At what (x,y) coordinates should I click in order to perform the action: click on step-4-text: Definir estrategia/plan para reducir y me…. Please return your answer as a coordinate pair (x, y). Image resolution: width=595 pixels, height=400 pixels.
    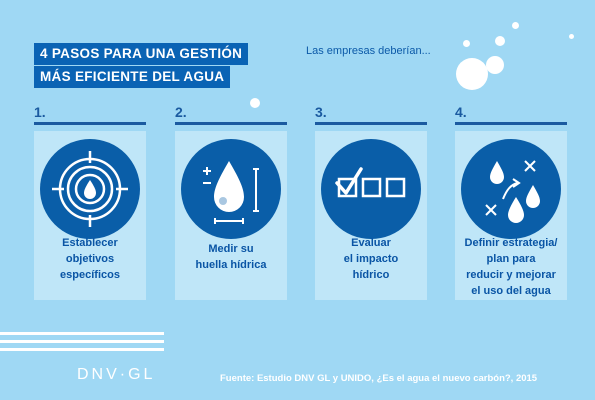
    Looking at the image, I should click on (511, 267).